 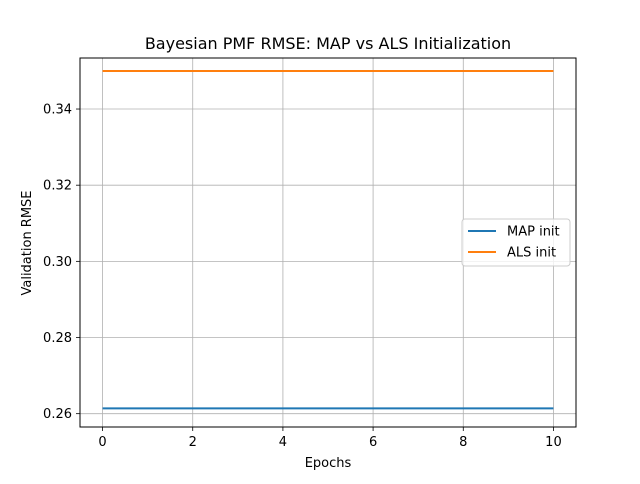 I want to click on y-tick-label: 0.34, so click(x=57, y=110).